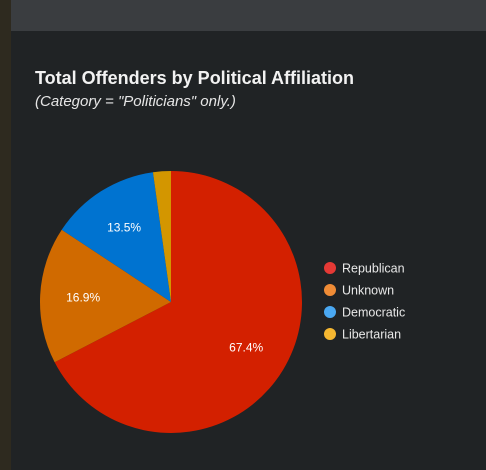 The image size is (486, 470). What do you see at coordinates (124, 228) in the screenshot?
I see `pie-data-label-democratic: 13.5%` at bounding box center [124, 228].